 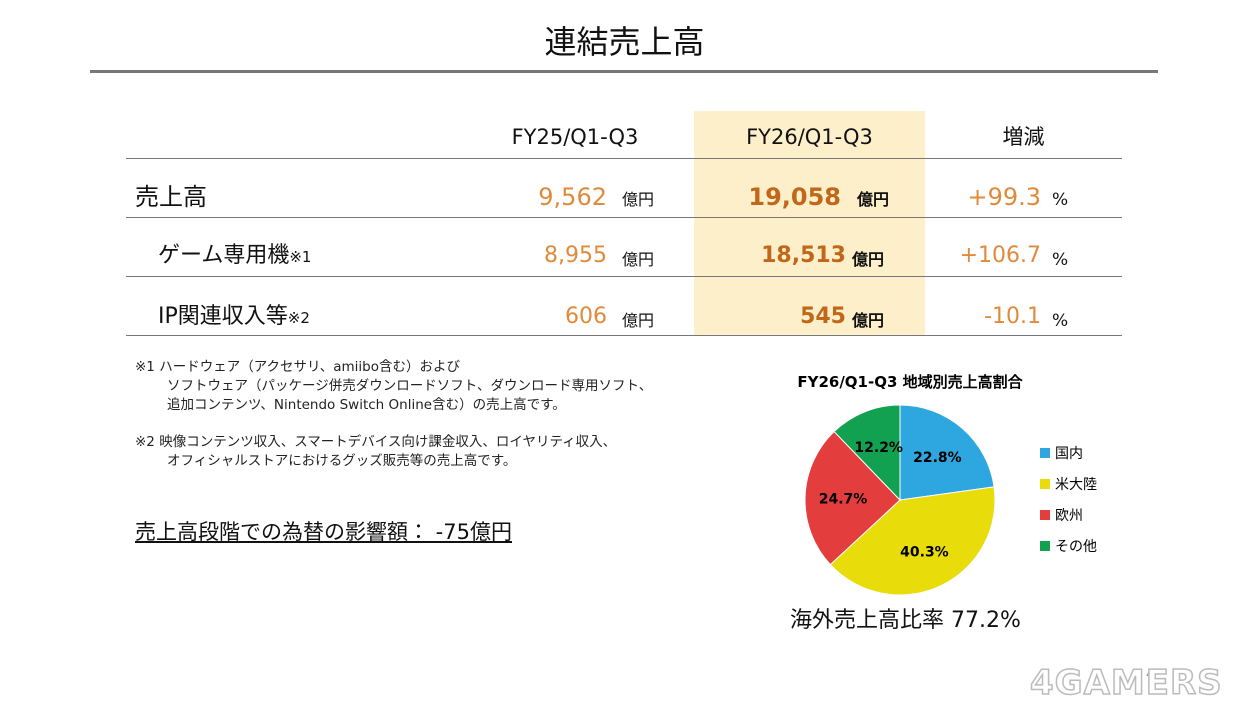 What do you see at coordinates (905, 620) in the screenshot?
I see `overseas-ratio: 海外売上高比率 77.2%` at bounding box center [905, 620].